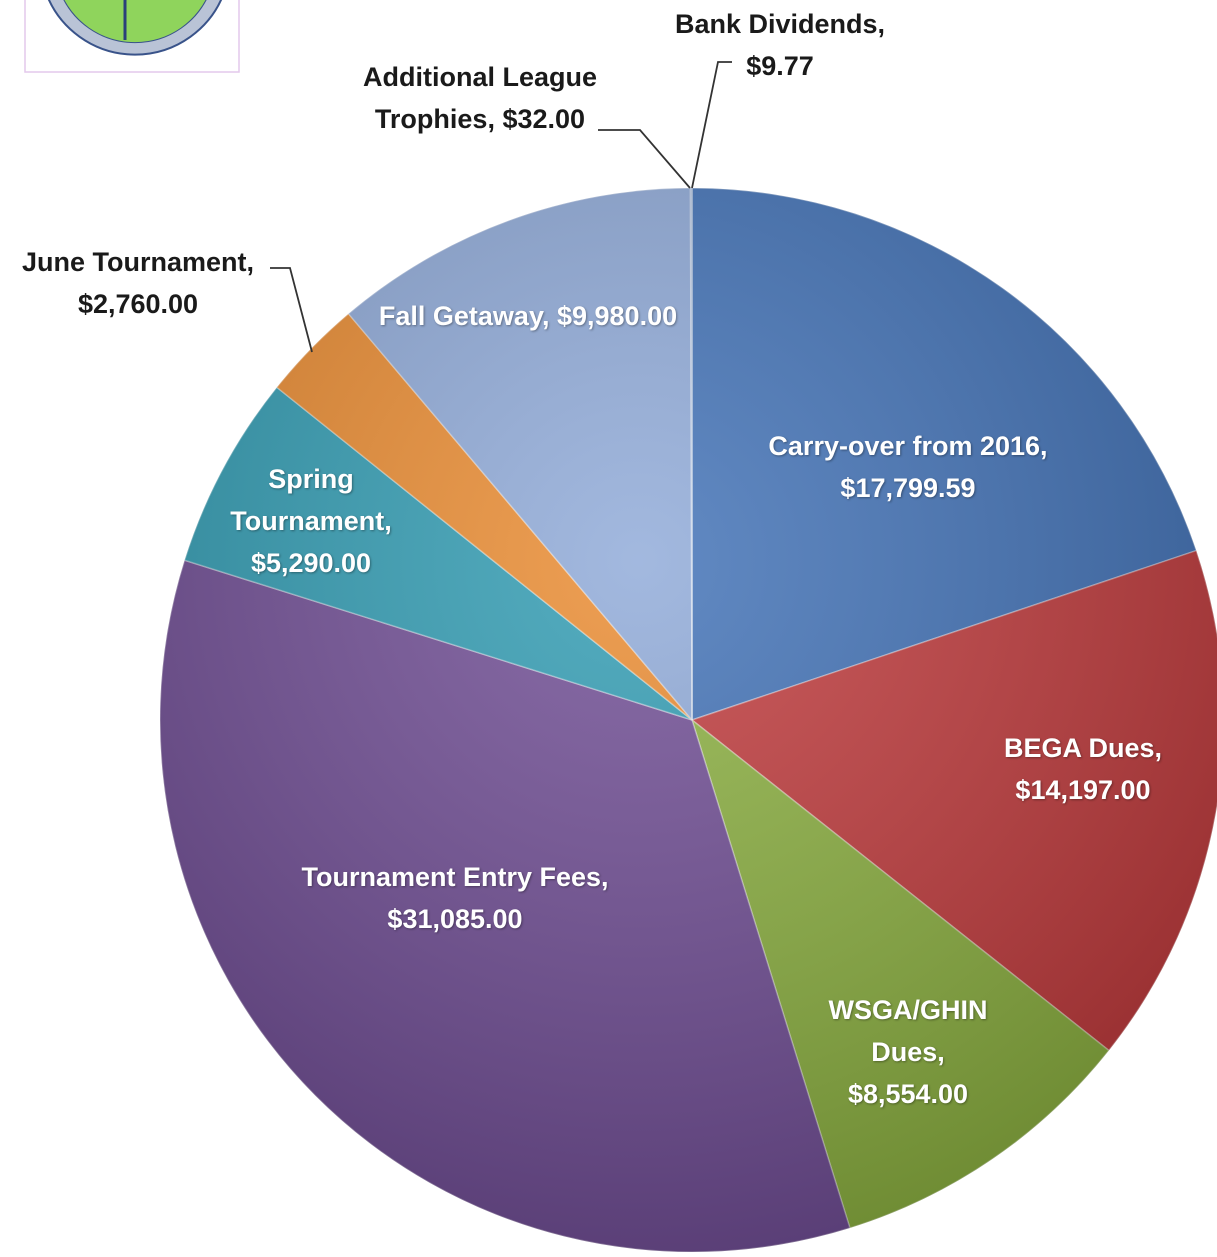 The width and height of the screenshot is (1217, 1257). I want to click on slice-label: WSGA/GHIN Dues, $8,554.00, so click(908, 1052).